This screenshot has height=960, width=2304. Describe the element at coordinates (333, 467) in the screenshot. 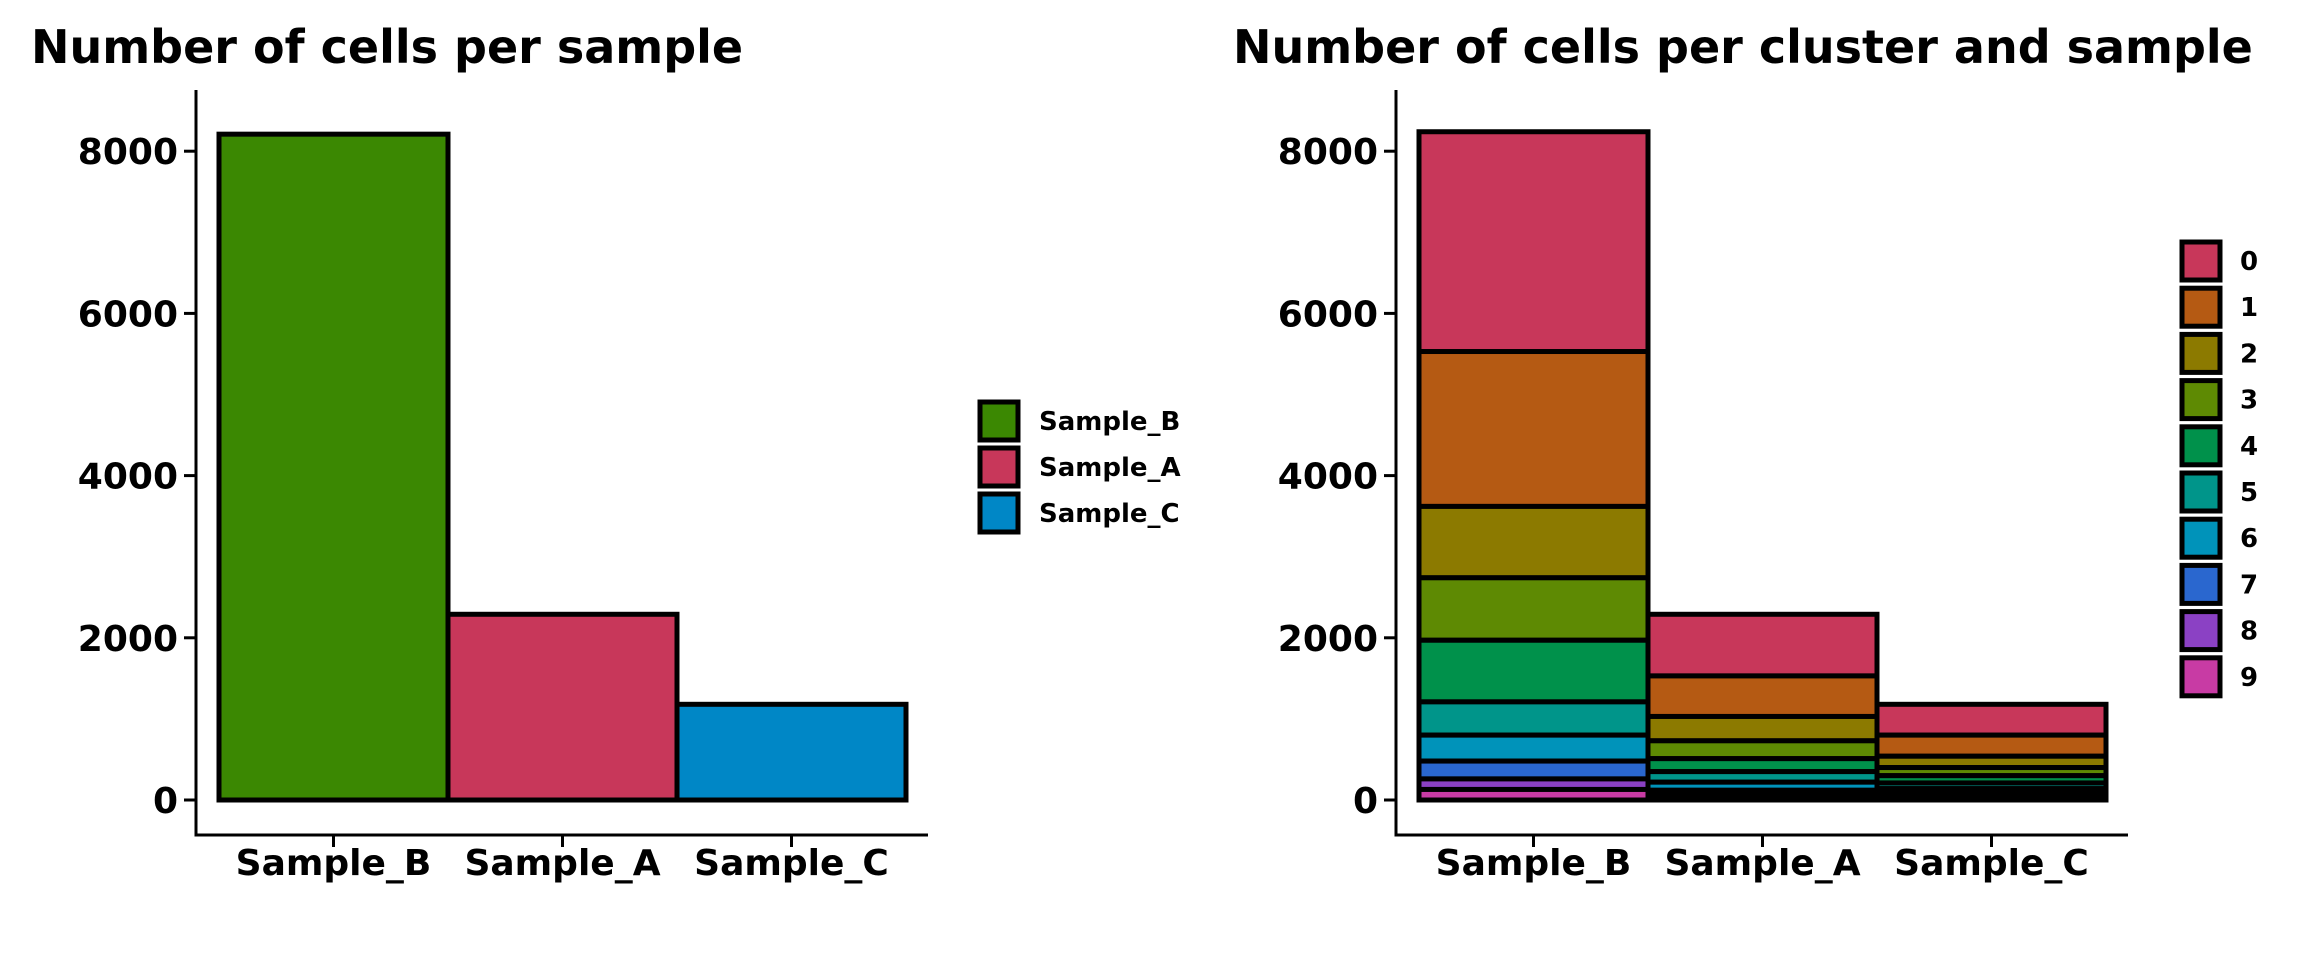

I see `bar-sample-b` at that location.